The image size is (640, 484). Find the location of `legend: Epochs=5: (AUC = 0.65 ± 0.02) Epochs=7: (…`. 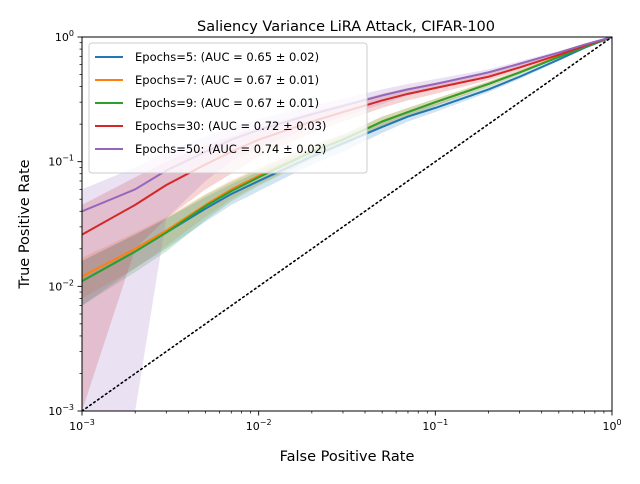

legend: Epochs=5: (AUC = 0.65 ± 0.02) Epochs=7: (… is located at coordinates (228, 108).